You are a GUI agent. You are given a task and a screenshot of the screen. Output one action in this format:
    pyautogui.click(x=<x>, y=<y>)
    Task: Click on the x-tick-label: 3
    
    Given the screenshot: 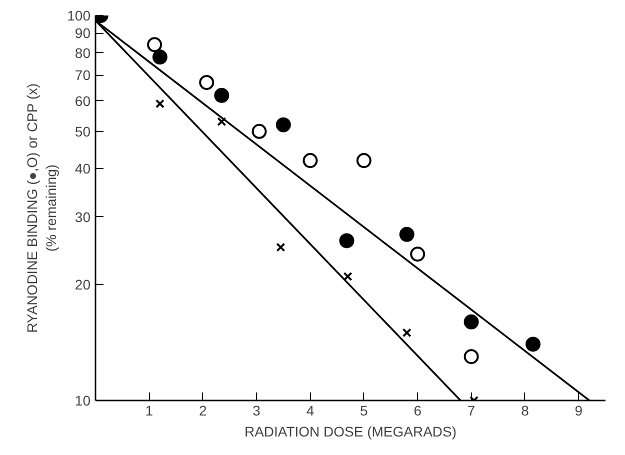 What is the action you would take?
    pyautogui.click(x=256, y=410)
    